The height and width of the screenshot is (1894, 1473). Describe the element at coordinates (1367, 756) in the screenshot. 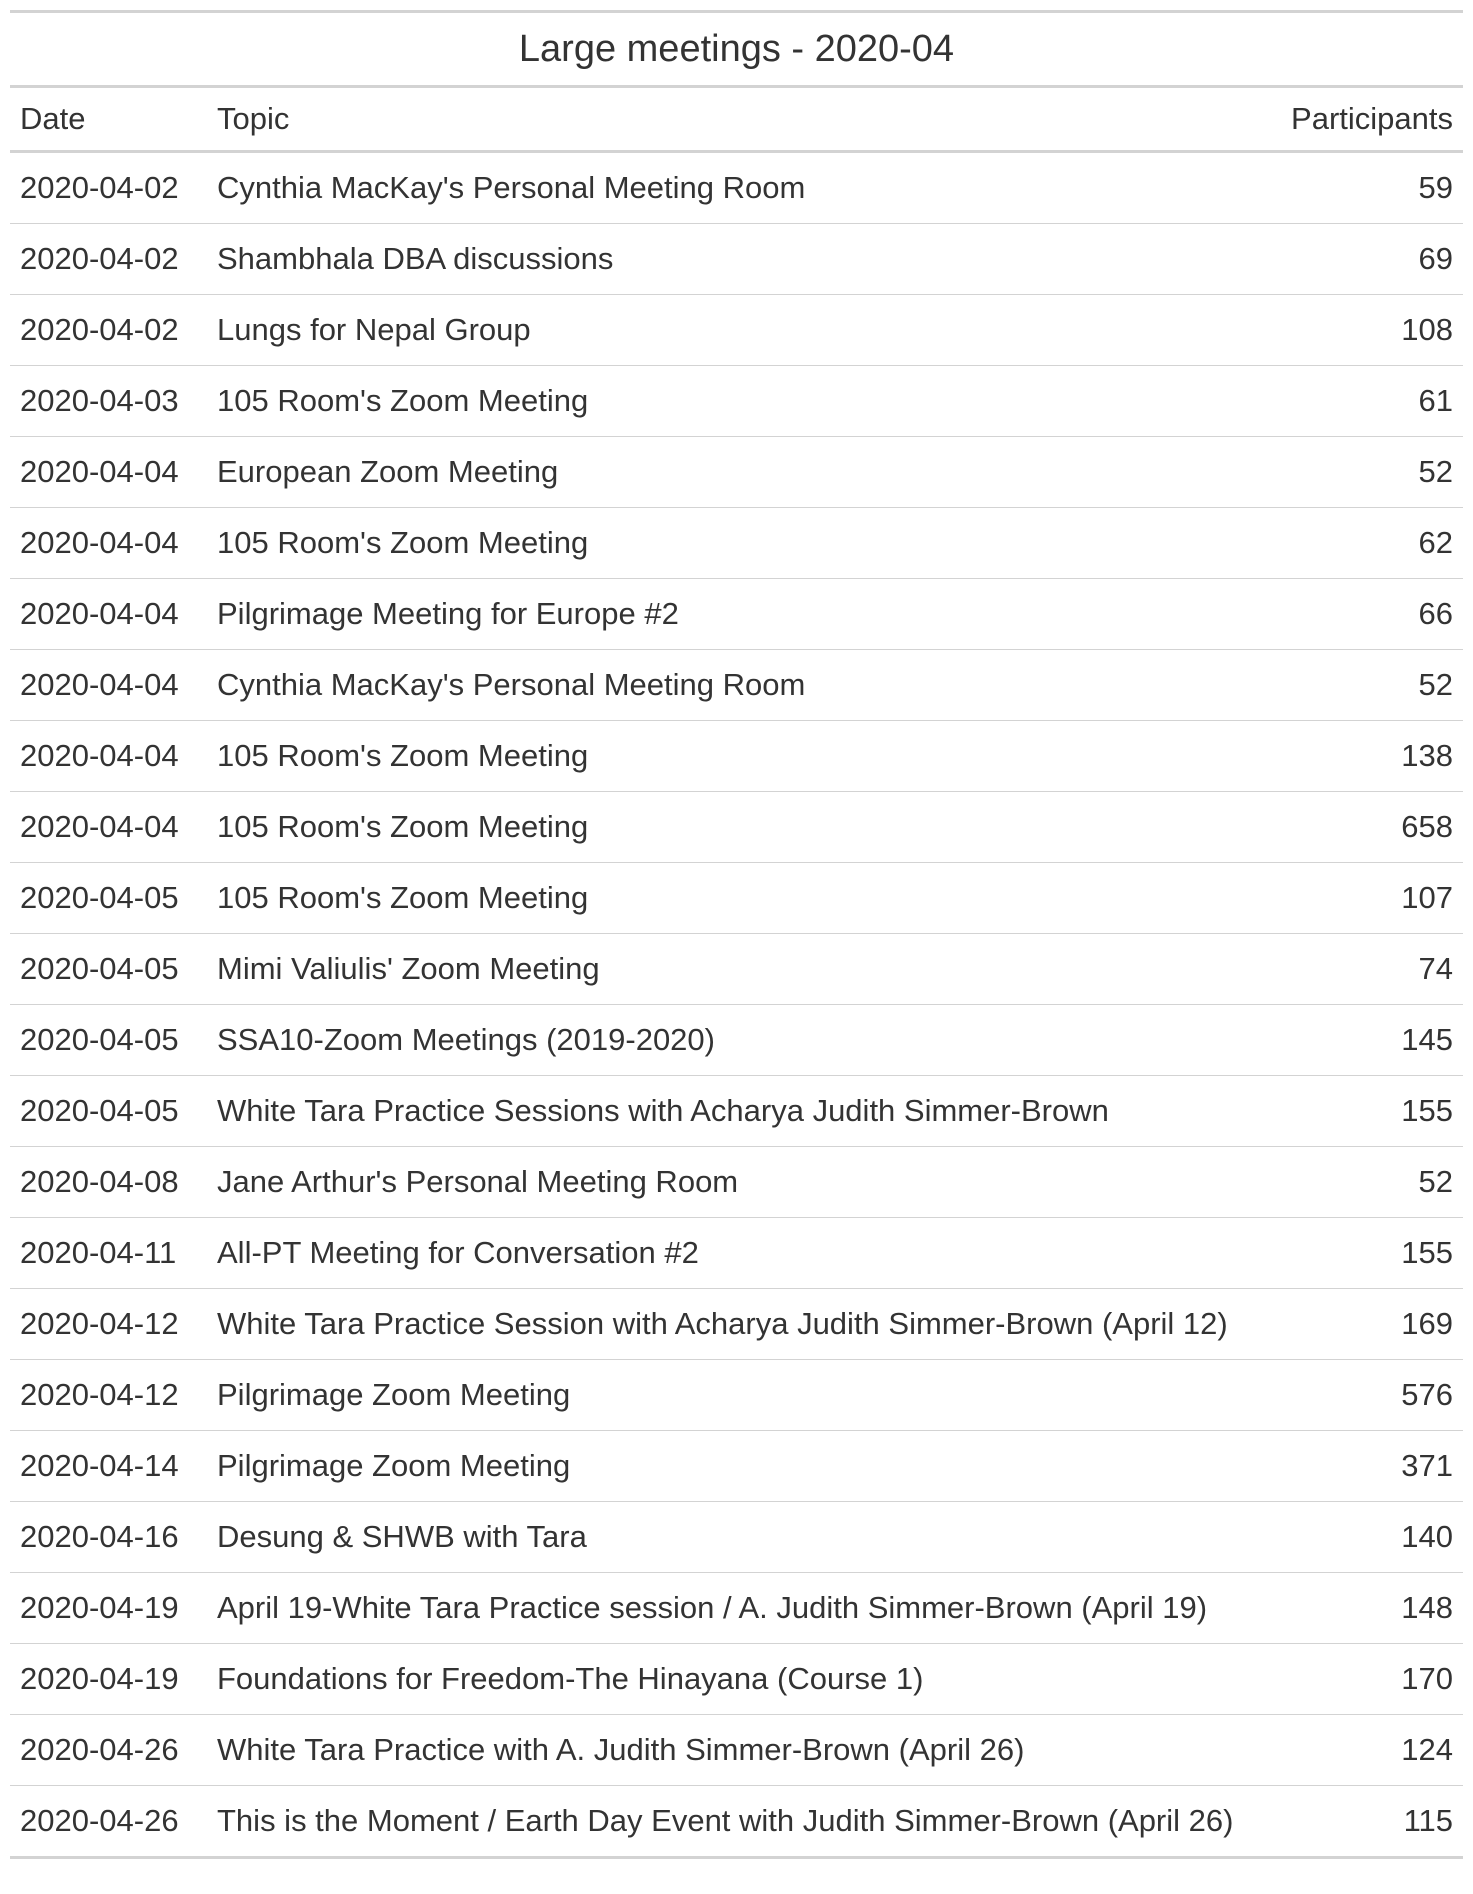

I see `participants-cell: 138` at that location.